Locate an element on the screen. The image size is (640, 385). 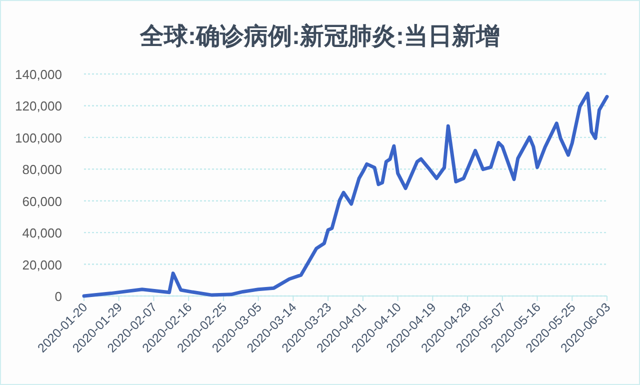
y-tick-label: 60,000 is located at coordinates (42, 201).